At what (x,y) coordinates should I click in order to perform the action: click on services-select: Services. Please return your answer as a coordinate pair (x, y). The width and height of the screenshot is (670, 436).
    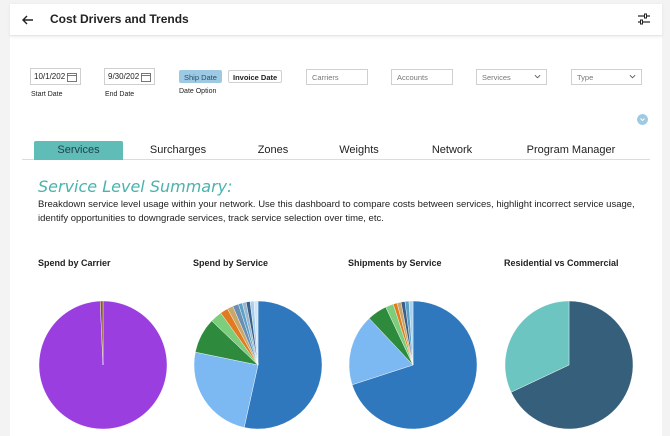
    Looking at the image, I should click on (511, 77).